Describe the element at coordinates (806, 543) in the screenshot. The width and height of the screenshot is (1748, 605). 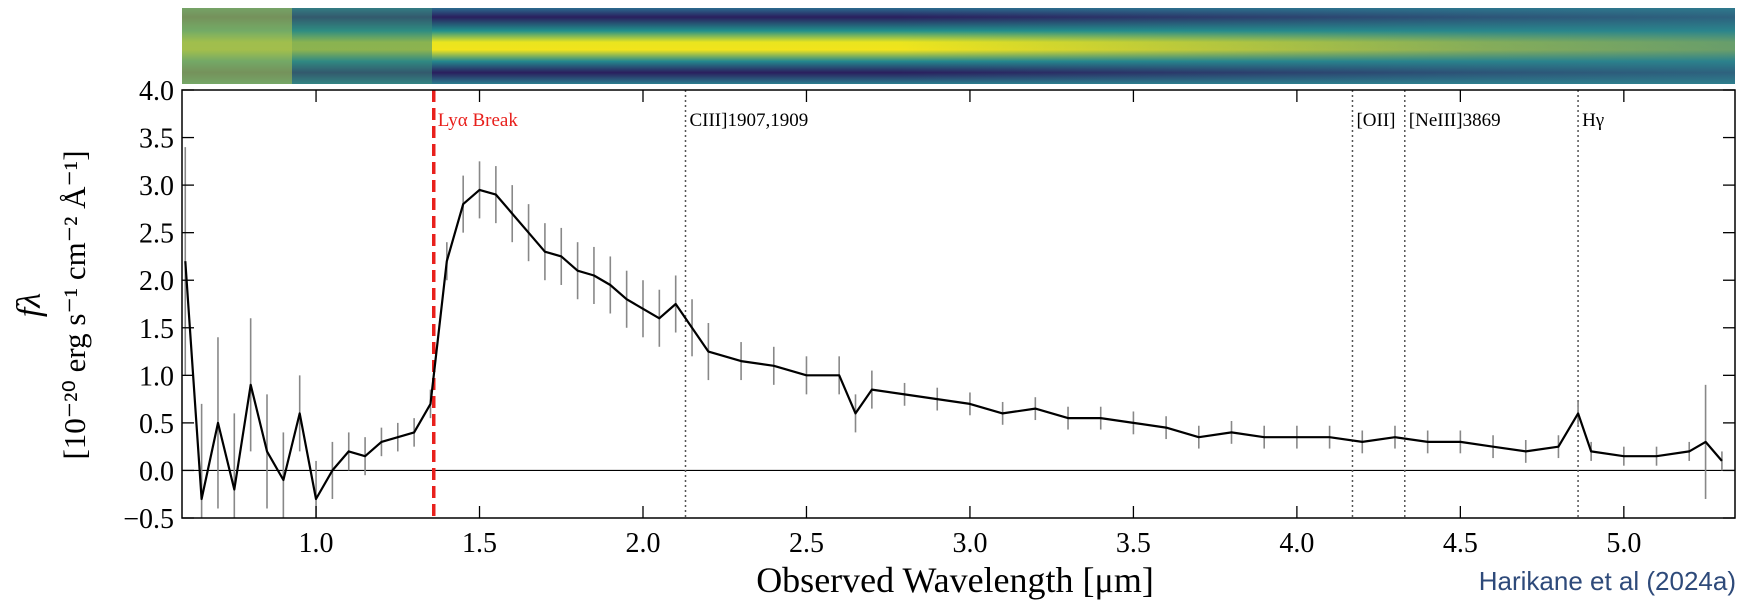
I see `x-tick-label: 2.5` at that location.